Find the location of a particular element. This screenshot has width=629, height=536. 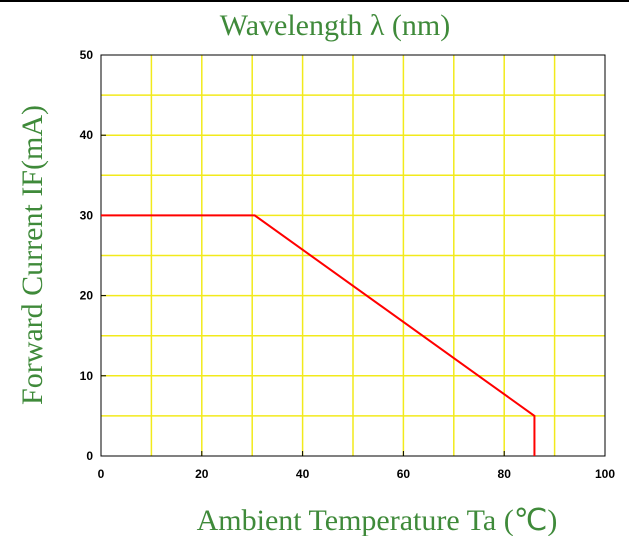

x-tick-label: 20 is located at coordinates (202, 474).